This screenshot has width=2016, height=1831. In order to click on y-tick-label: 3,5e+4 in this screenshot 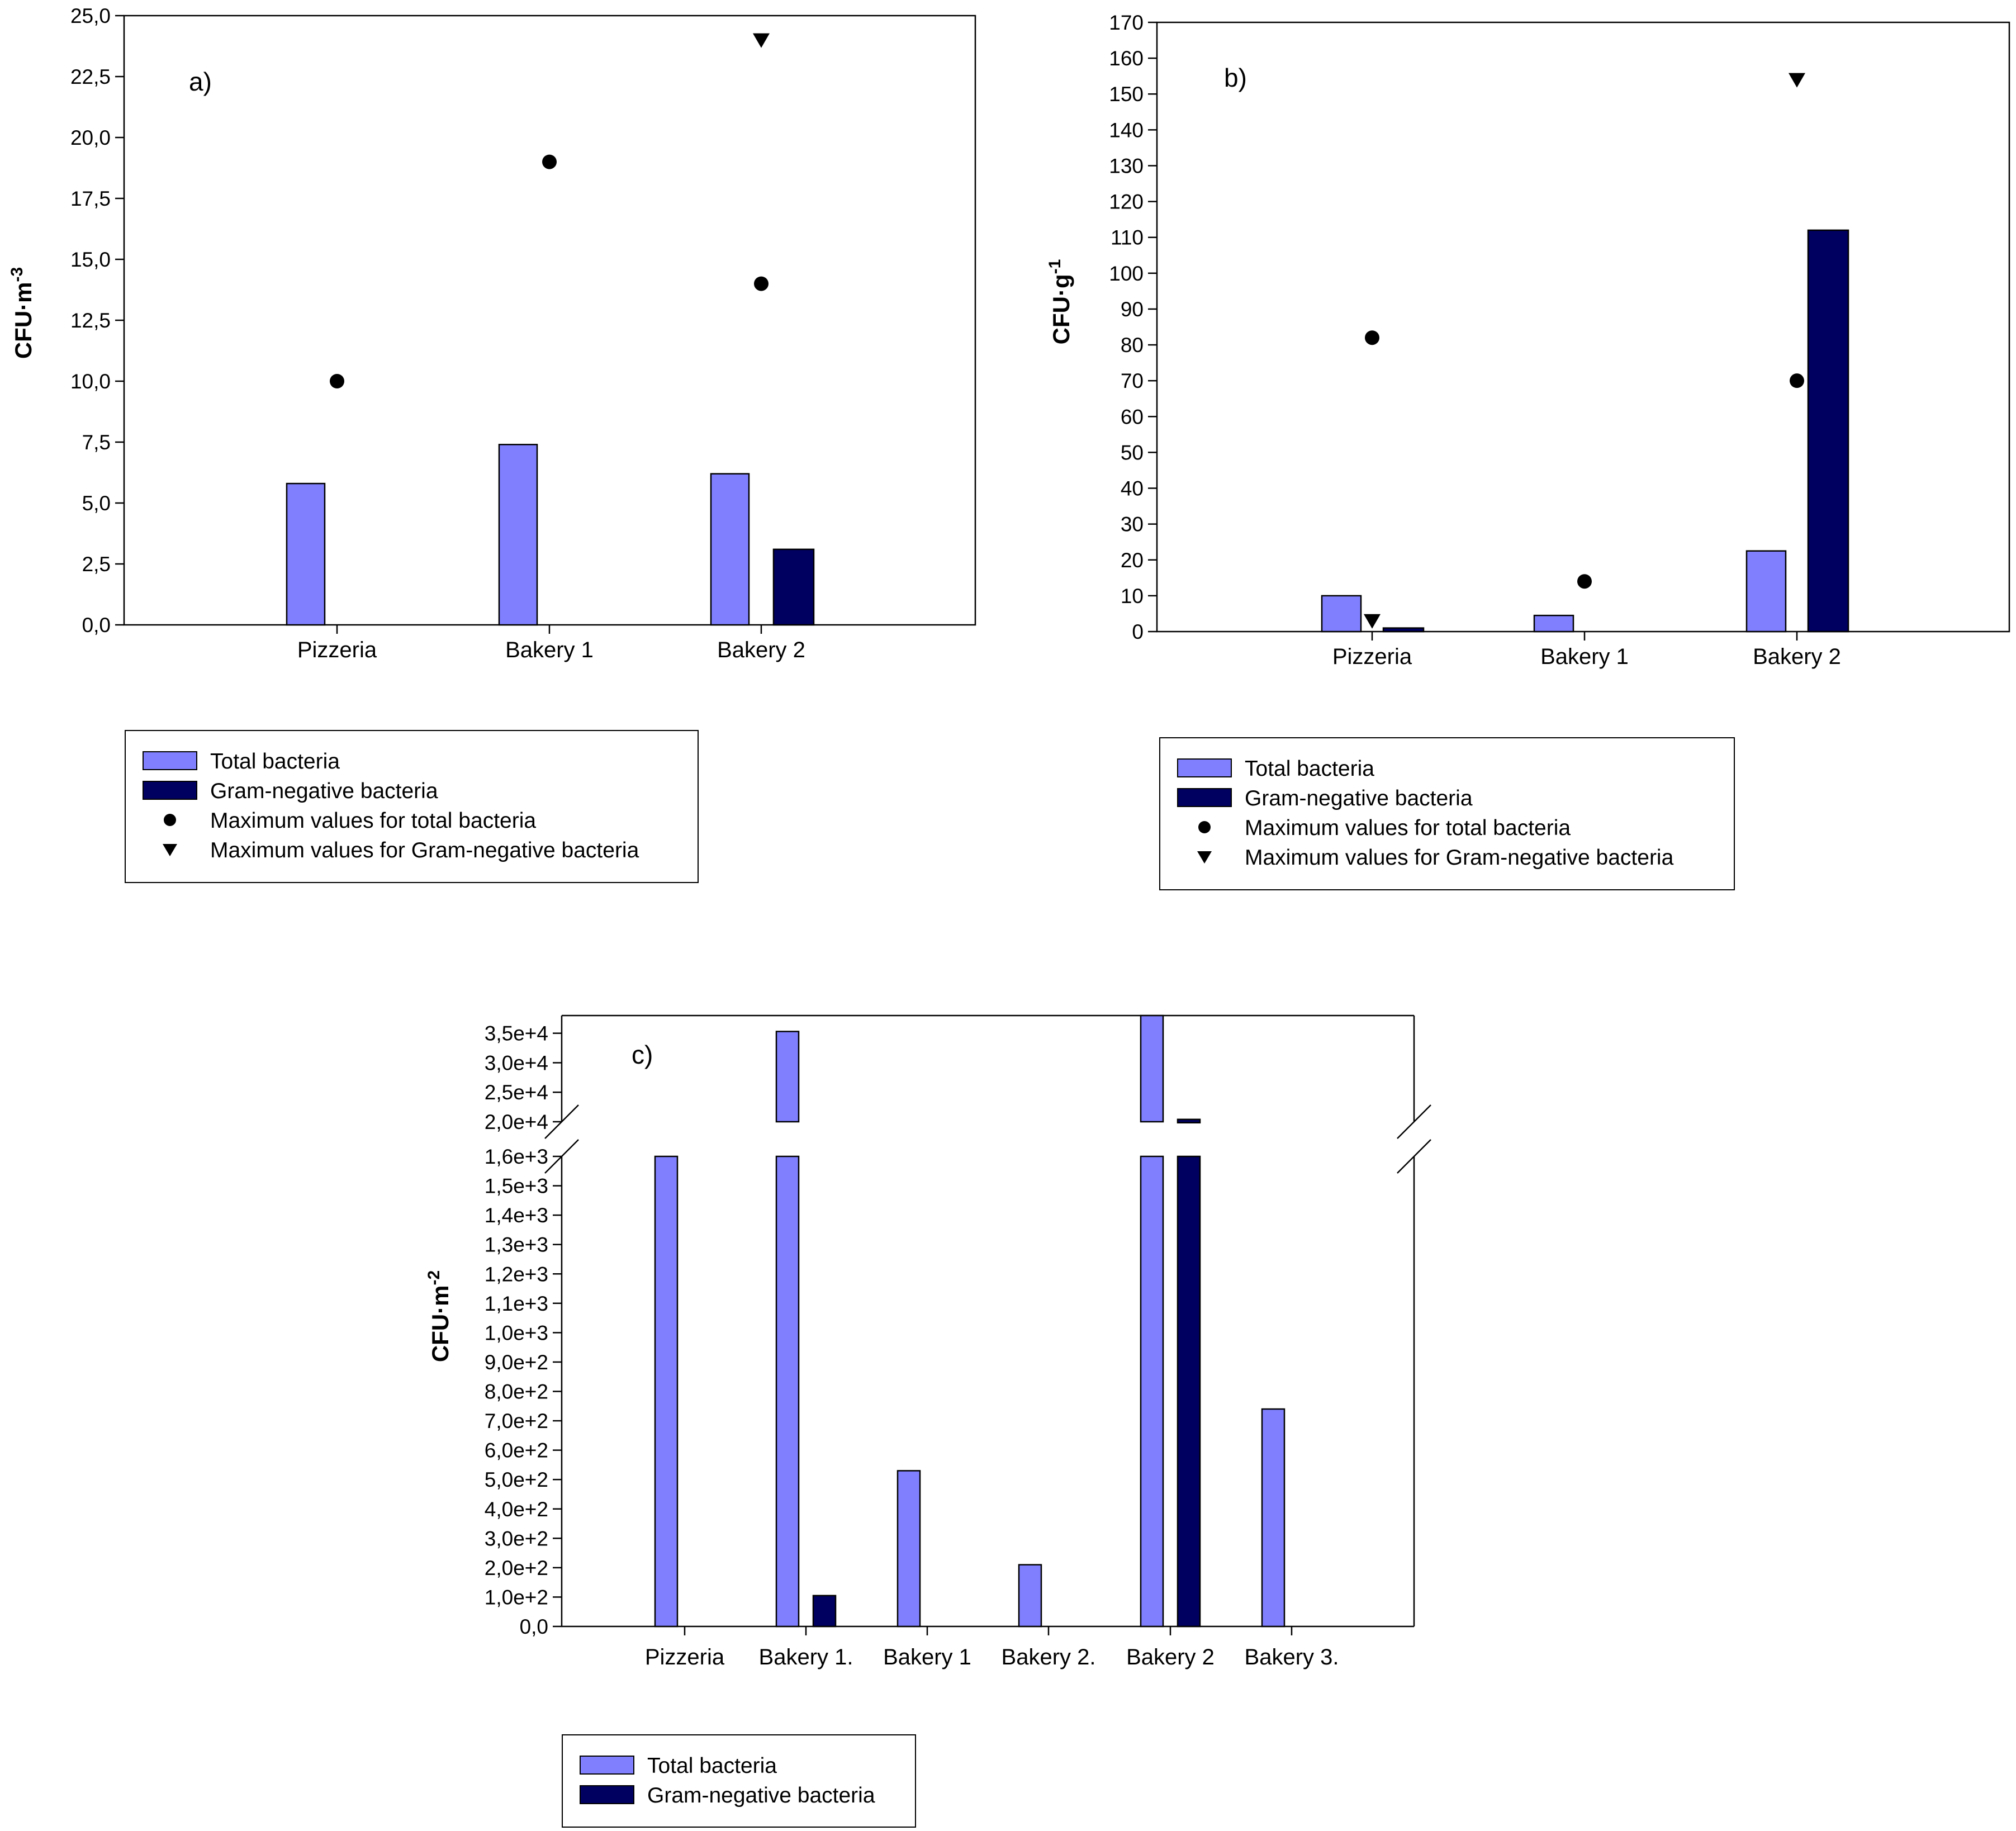, I will do `click(516, 1033)`.